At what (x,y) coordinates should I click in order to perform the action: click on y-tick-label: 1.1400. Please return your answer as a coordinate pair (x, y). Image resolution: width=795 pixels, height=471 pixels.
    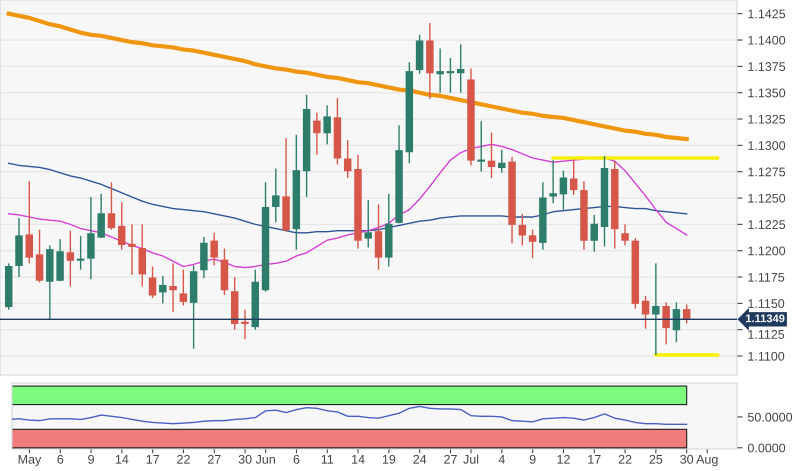
    Looking at the image, I should click on (767, 40).